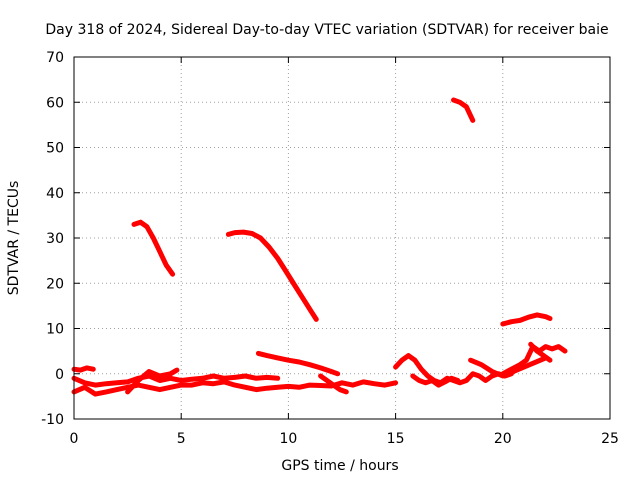  I want to click on x-tick-labels: 0 5 10 15 20 25, so click(344, 439).